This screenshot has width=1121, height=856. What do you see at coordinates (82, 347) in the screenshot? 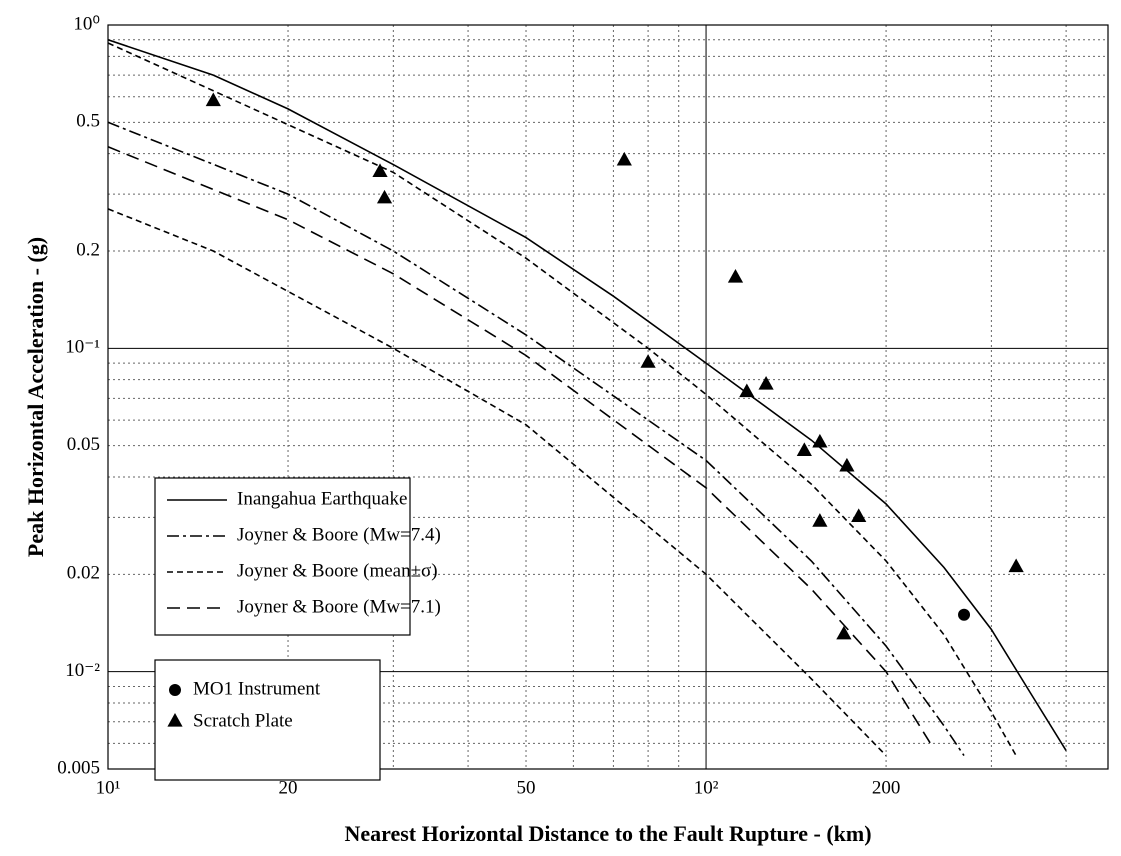
I see `y-tick-label: 10⁻¹` at bounding box center [82, 347].